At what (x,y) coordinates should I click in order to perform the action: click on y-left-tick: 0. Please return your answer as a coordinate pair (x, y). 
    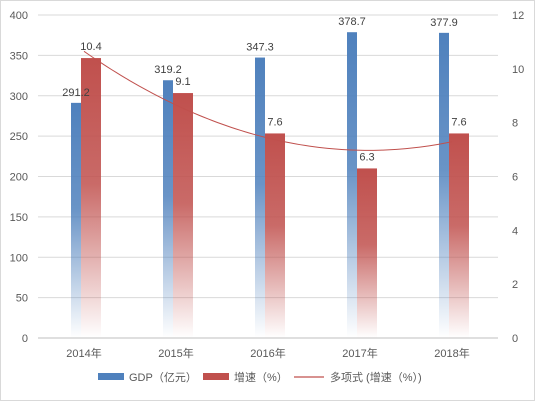
    Looking at the image, I should click on (25, 339).